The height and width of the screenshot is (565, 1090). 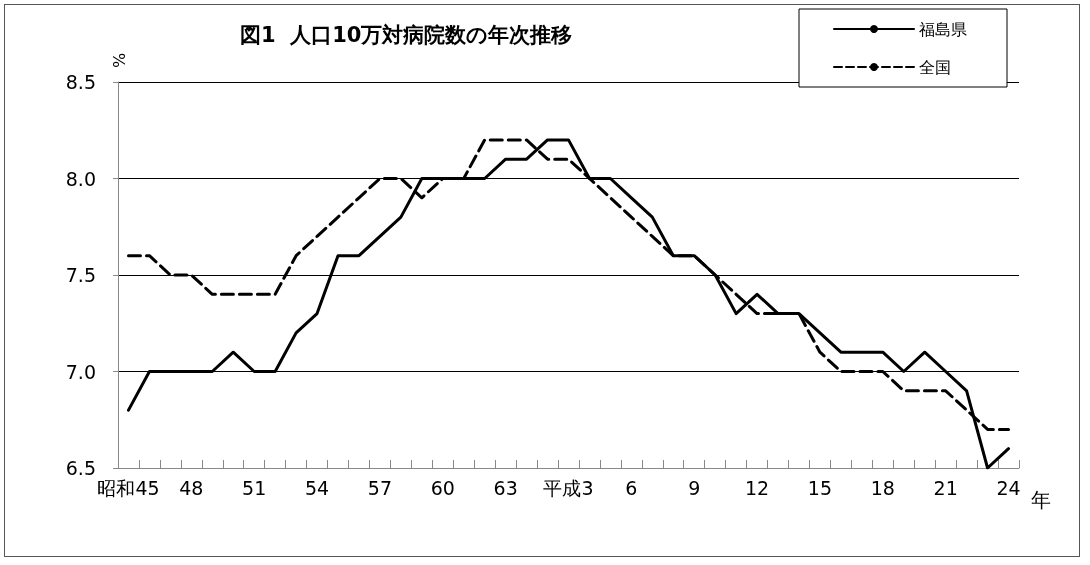 I want to click on x-tick-label: 18, so click(x=882, y=487).